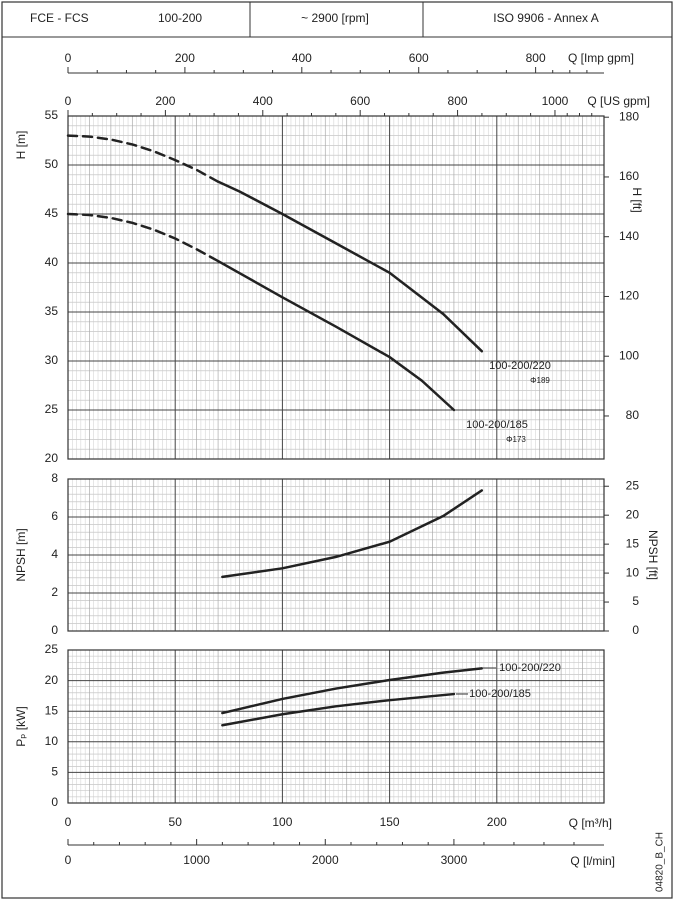  What do you see at coordinates (637, 199) in the screenshot?
I see `y2-axis-label: H [ft]` at bounding box center [637, 199].